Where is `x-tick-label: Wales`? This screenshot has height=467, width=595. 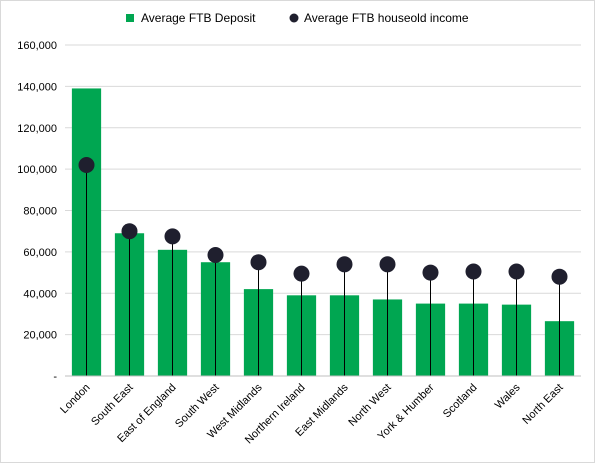
x-tick-label: Wales is located at coordinates (508, 396).